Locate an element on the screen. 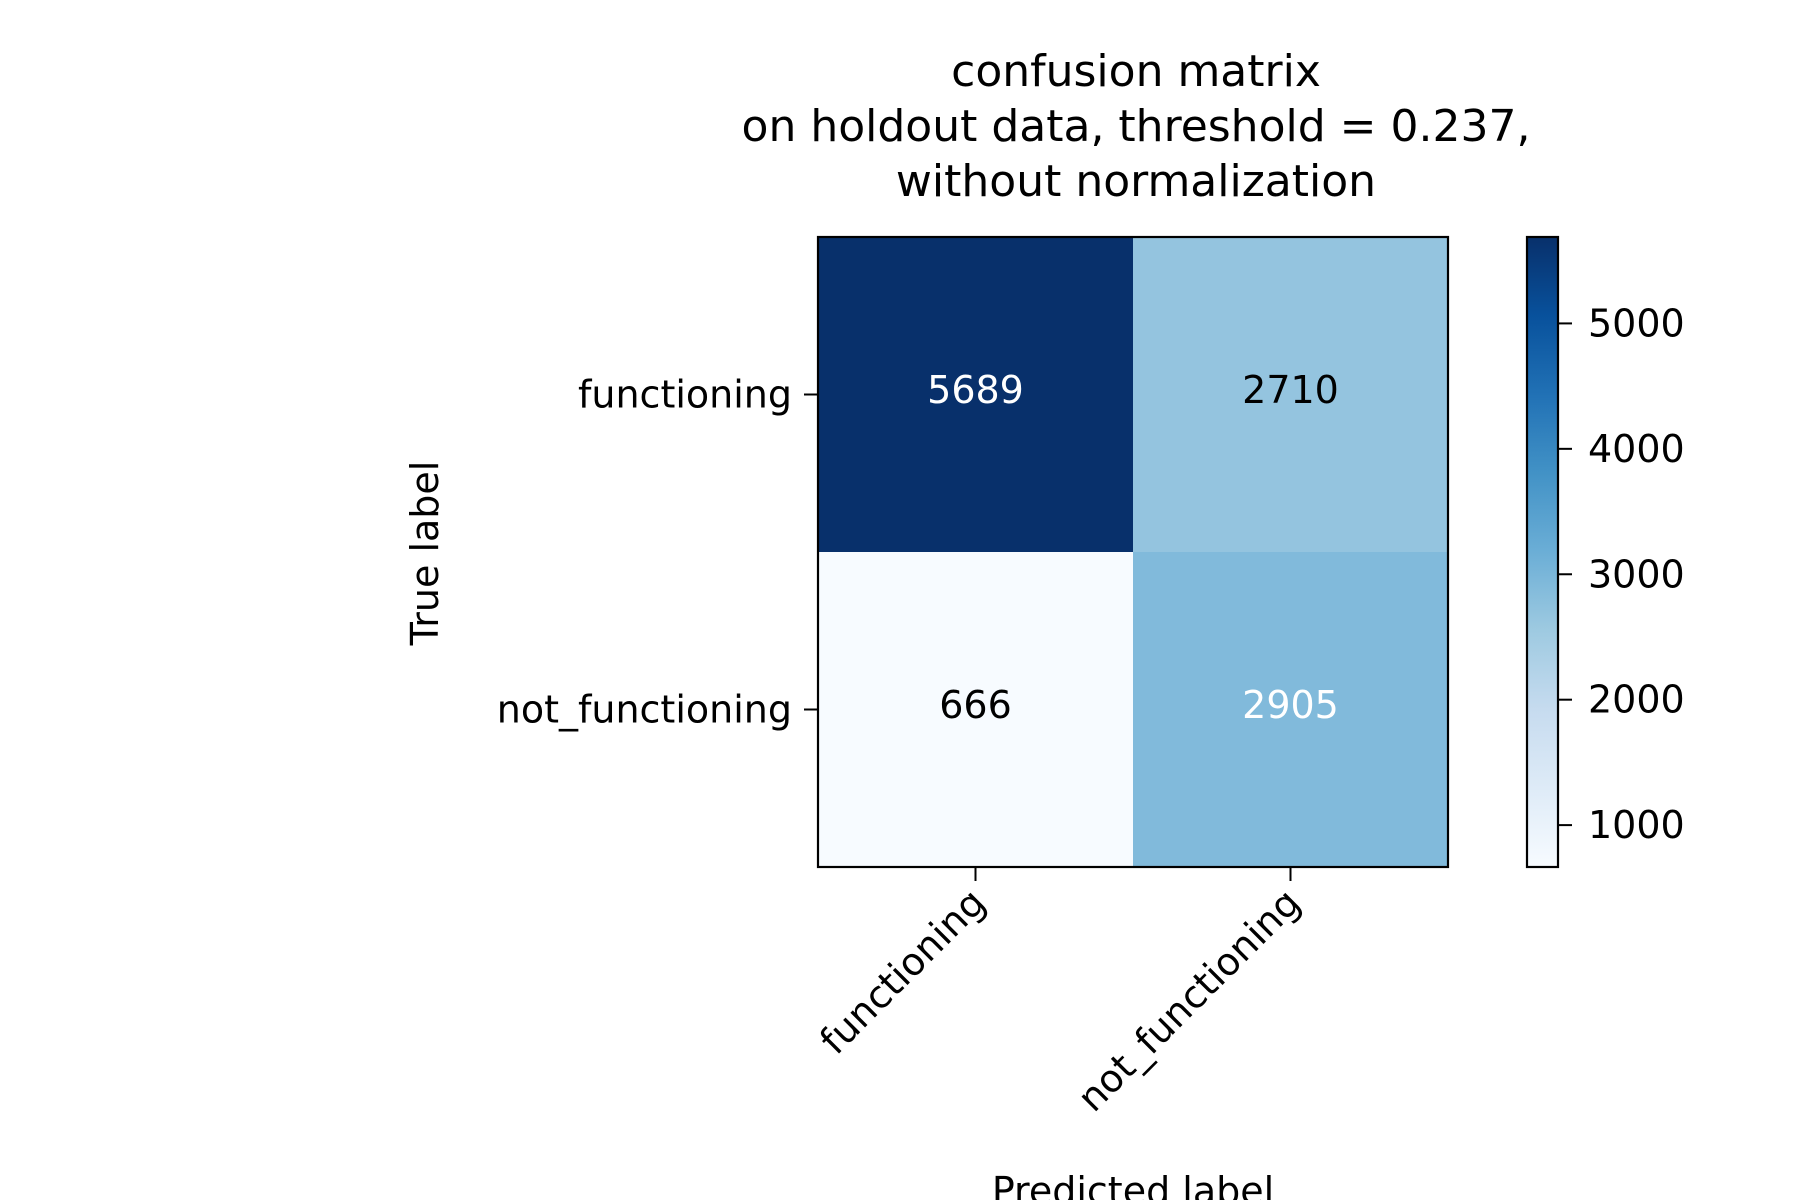 This screenshot has height=1200, width=1800. colorbar-tick-label: 1000 is located at coordinates (1636, 825).